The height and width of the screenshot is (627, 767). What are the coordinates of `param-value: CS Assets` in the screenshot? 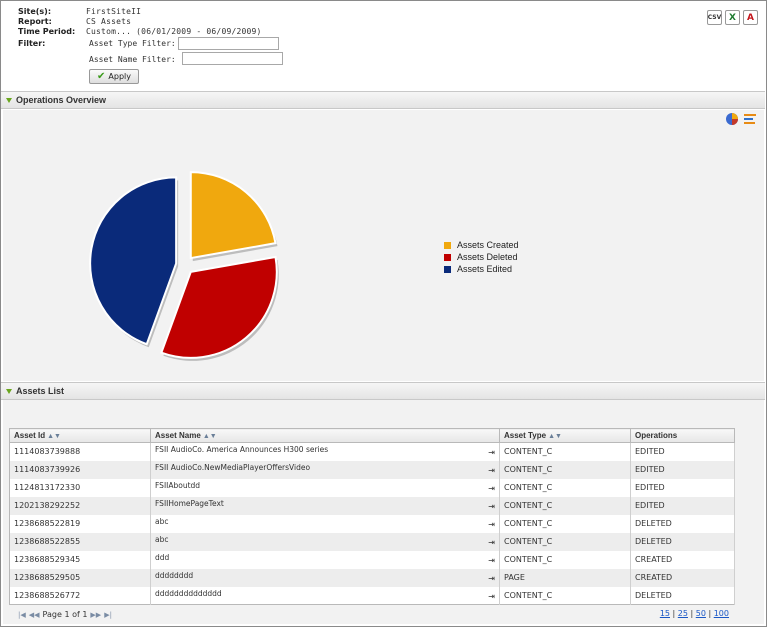 It's located at (109, 21).